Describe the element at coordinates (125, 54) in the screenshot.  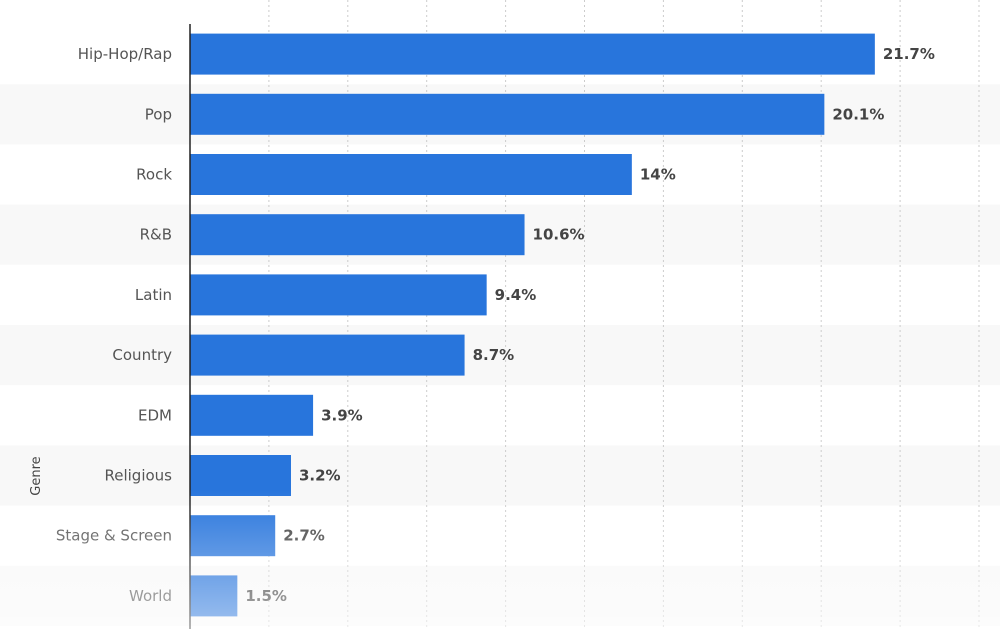
I see `category-label: Hip-Hop/Rap` at that location.